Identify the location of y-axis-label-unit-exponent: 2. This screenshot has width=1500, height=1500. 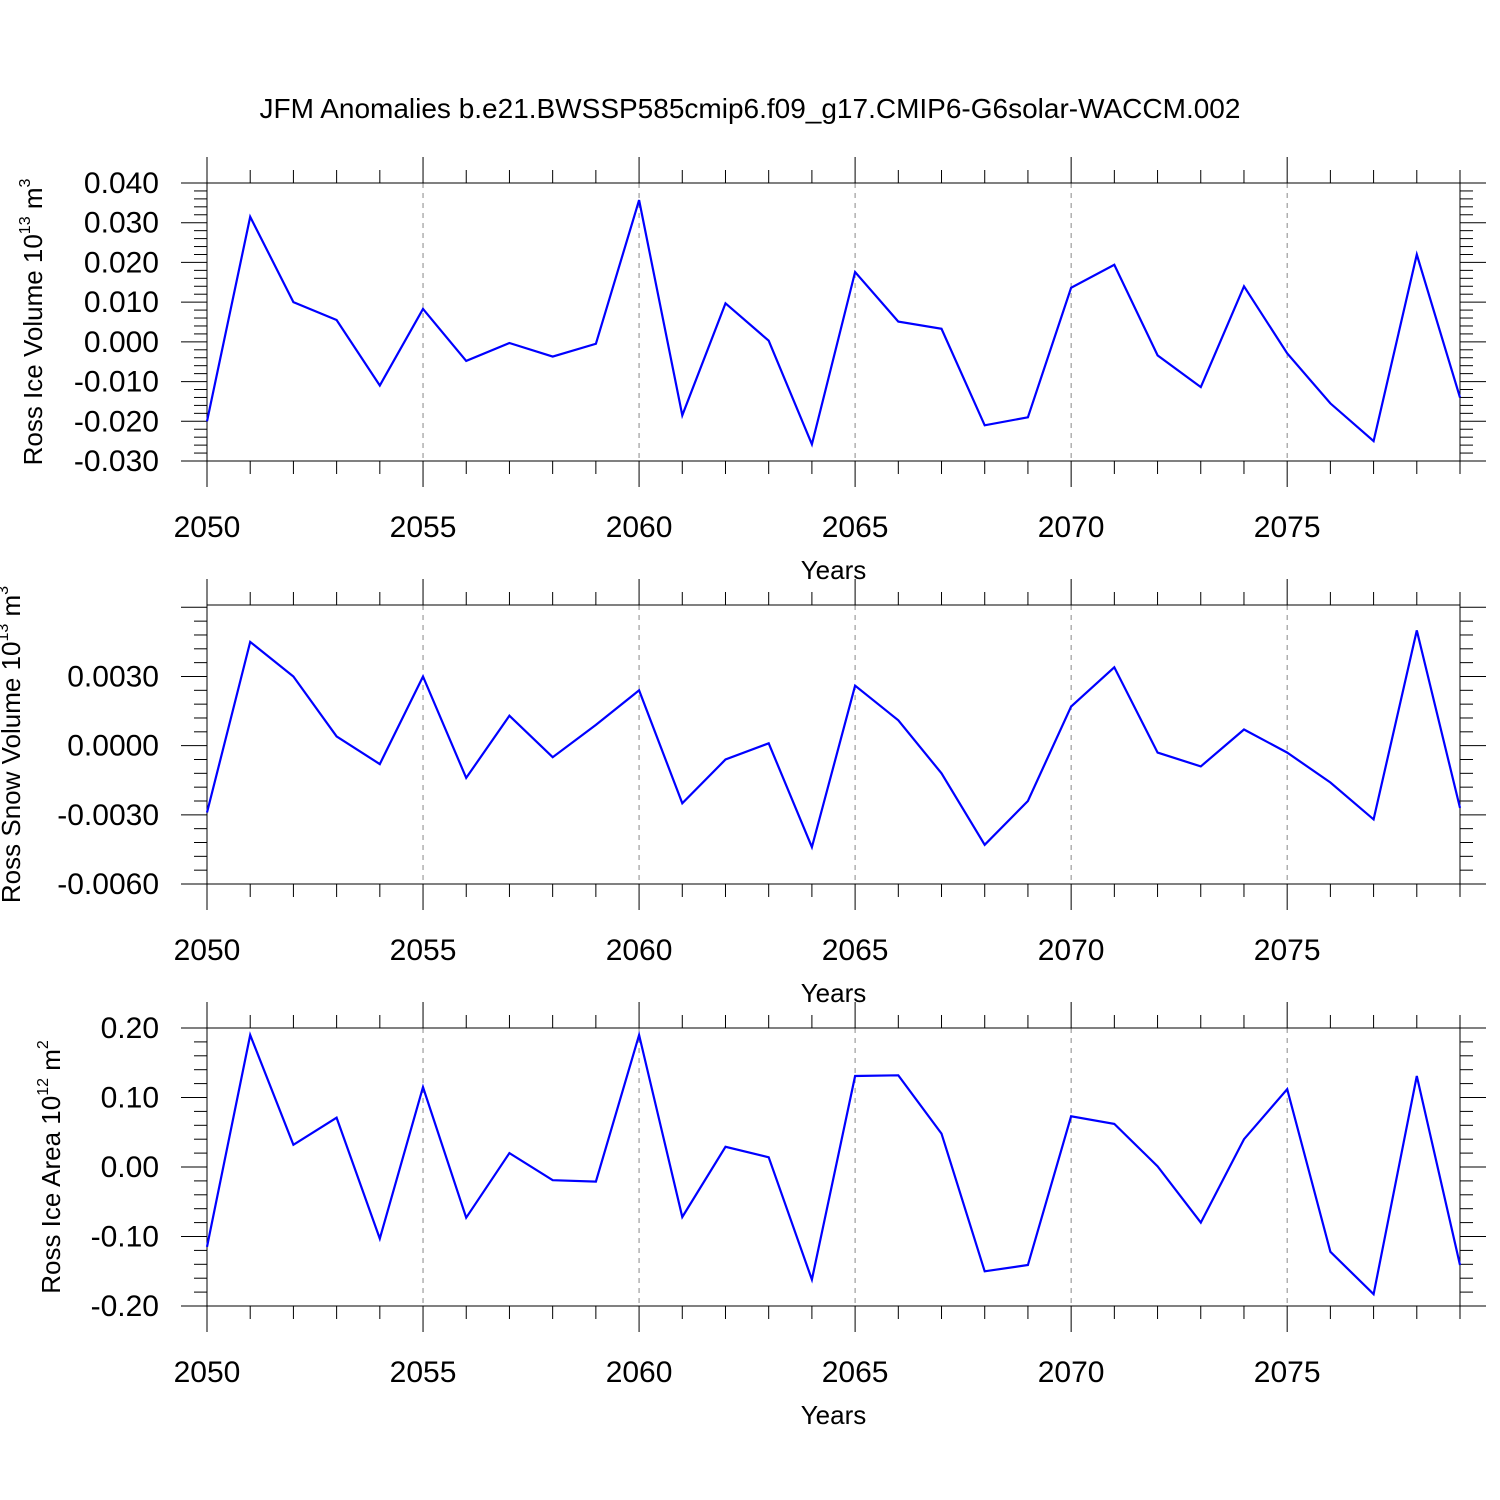
(43, 1044).